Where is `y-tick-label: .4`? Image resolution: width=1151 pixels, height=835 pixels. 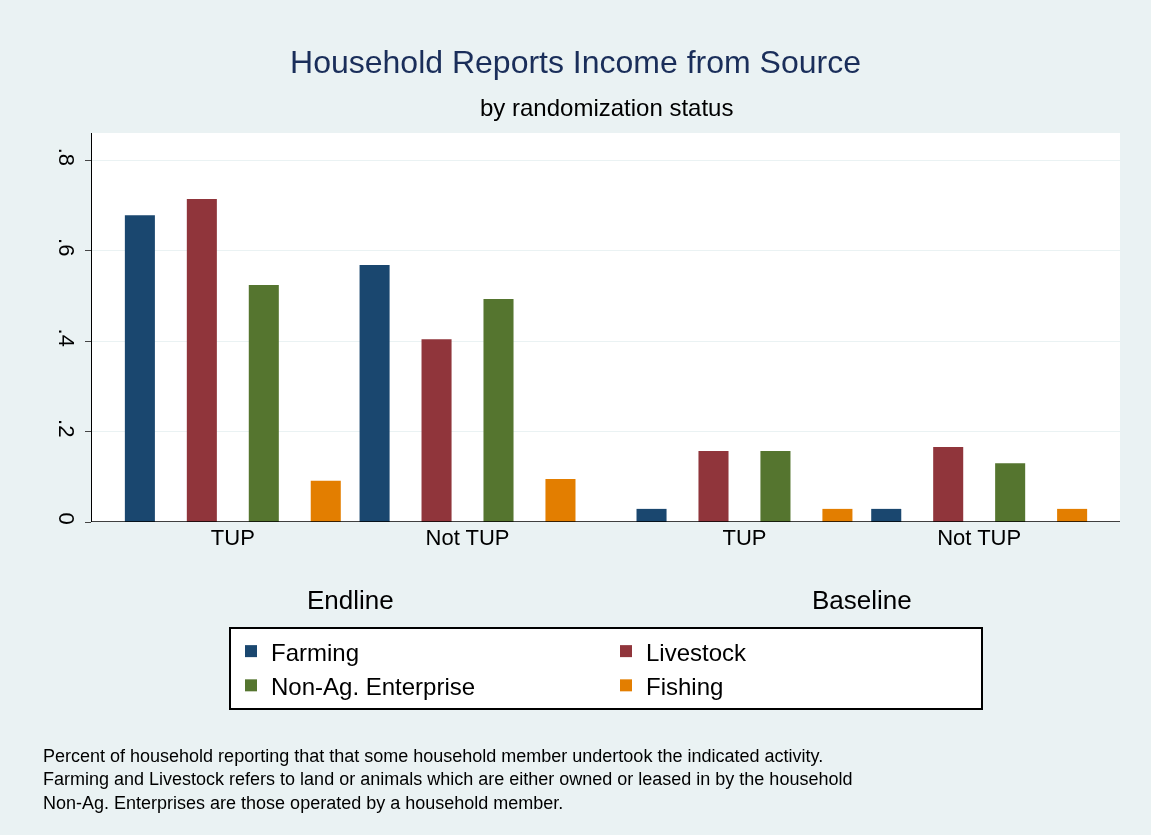 y-tick-label: .4 is located at coordinates (66, 337).